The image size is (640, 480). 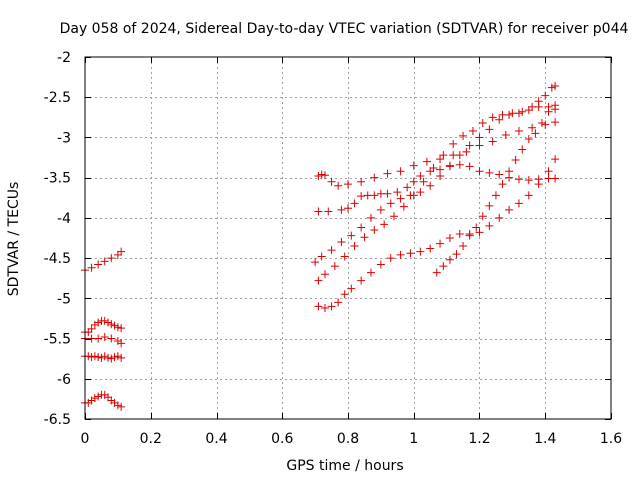 I want to click on y-tick-label: -2, so click(x=64, y=58).